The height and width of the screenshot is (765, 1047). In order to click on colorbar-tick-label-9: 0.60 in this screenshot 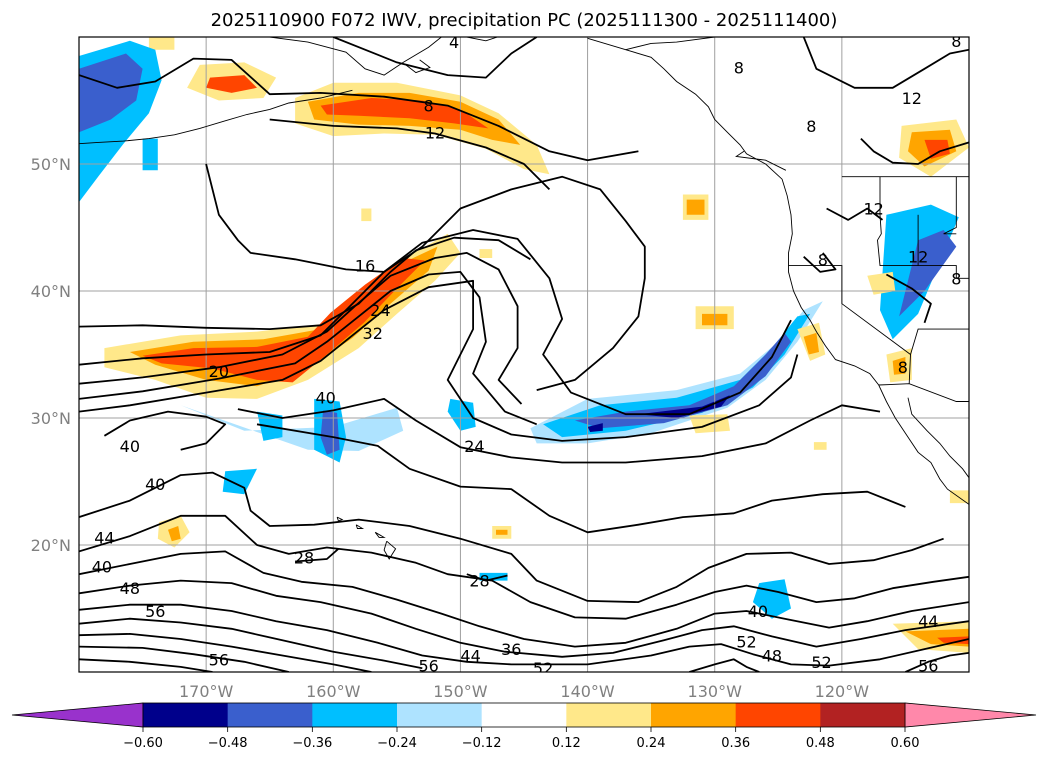, I will do `click(905, 743)`.